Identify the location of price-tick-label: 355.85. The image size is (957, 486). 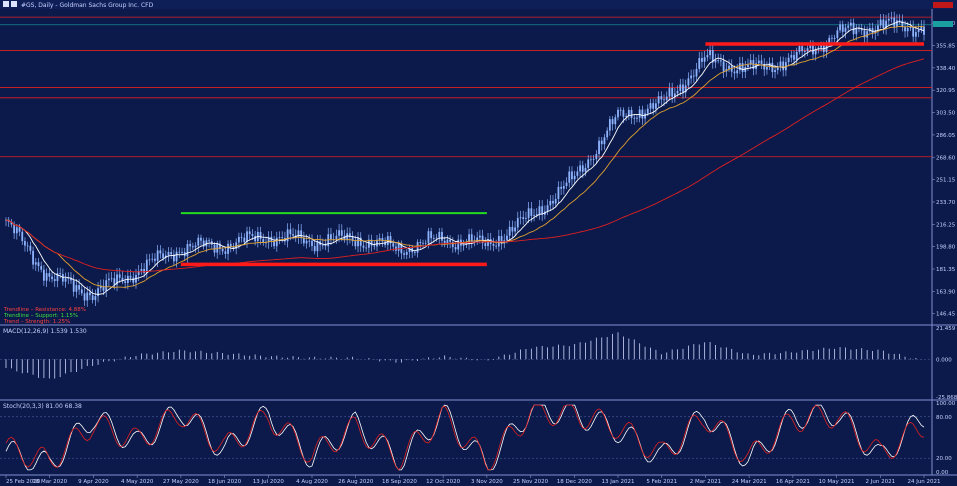
(946, 46).